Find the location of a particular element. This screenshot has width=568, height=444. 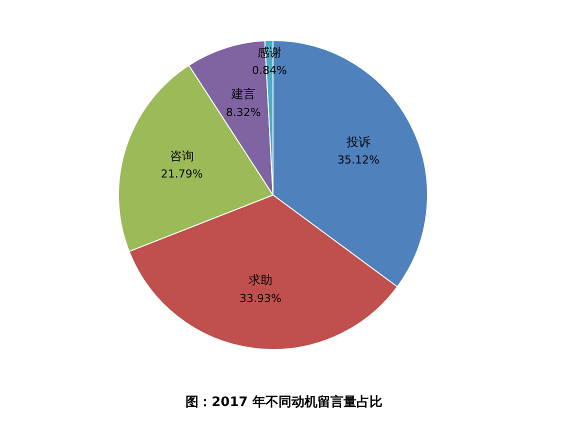

data-label: 21.79% is located at coordinates (181, 174).